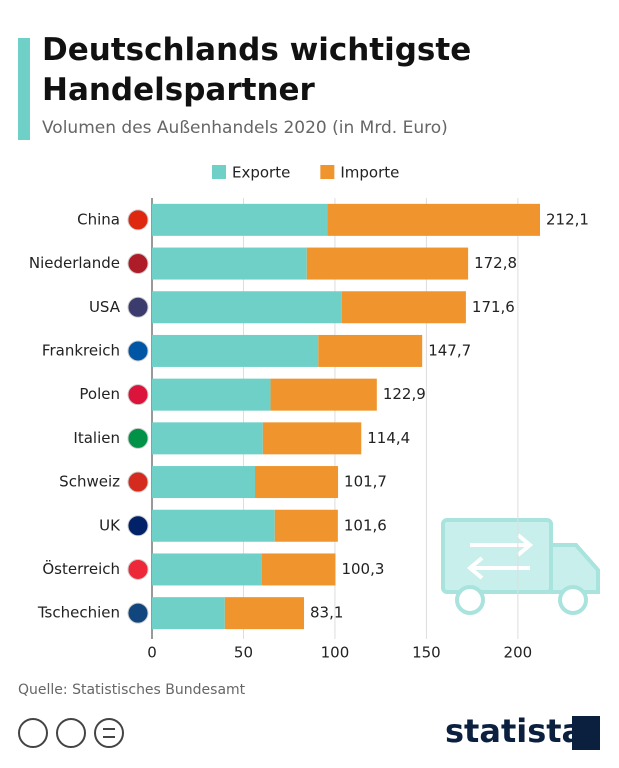  What do you see at coordinates (514, 731) in the screenshot?
I see `logo: statista` at bounding box center [514, 731].